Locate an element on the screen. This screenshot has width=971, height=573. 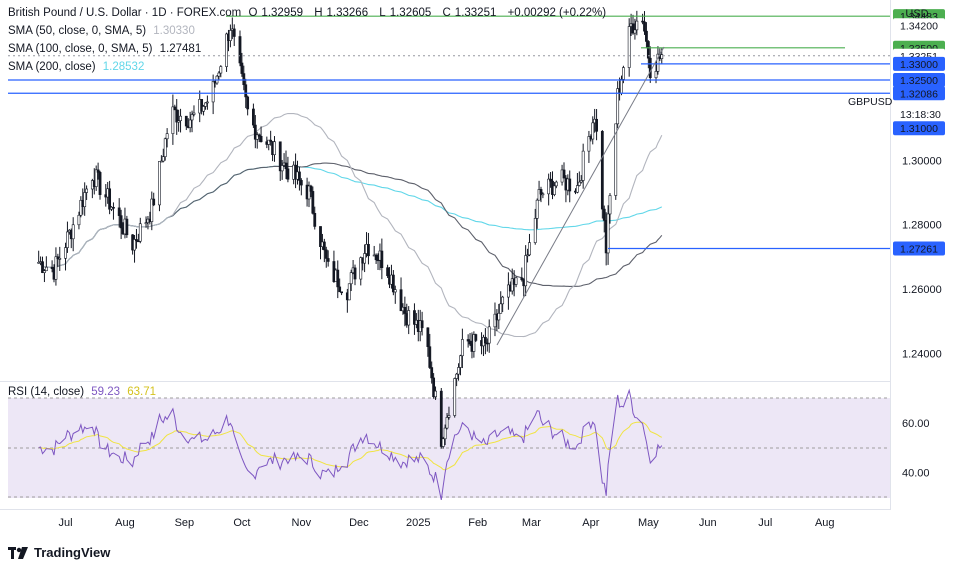
sma100-value: 1.27481 is located at coordinates (180, 49).